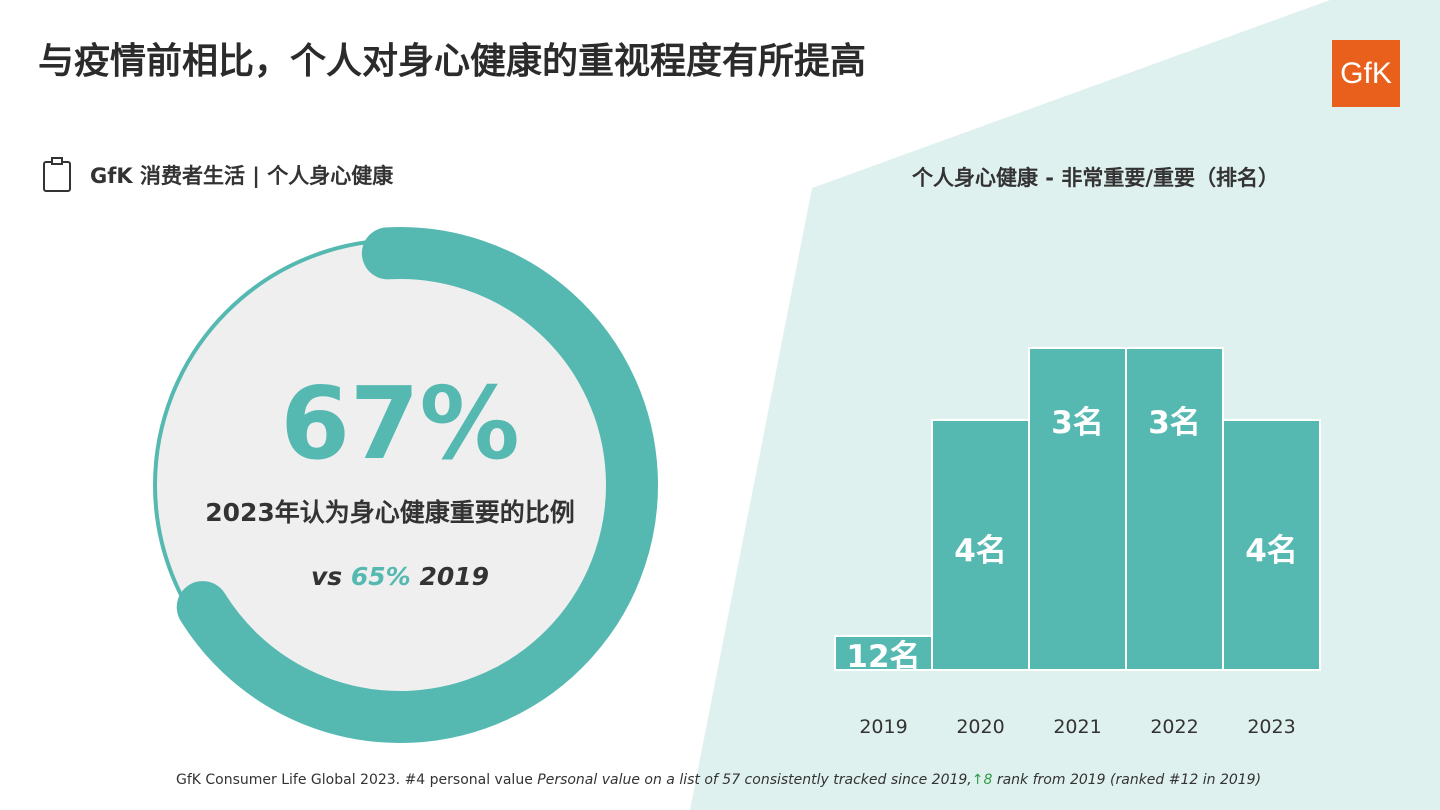 The height and width of the screenshot is (810, 1440). I want to click on donut-label: 2023年认为身心健康重要的比例, so click(390, 512).